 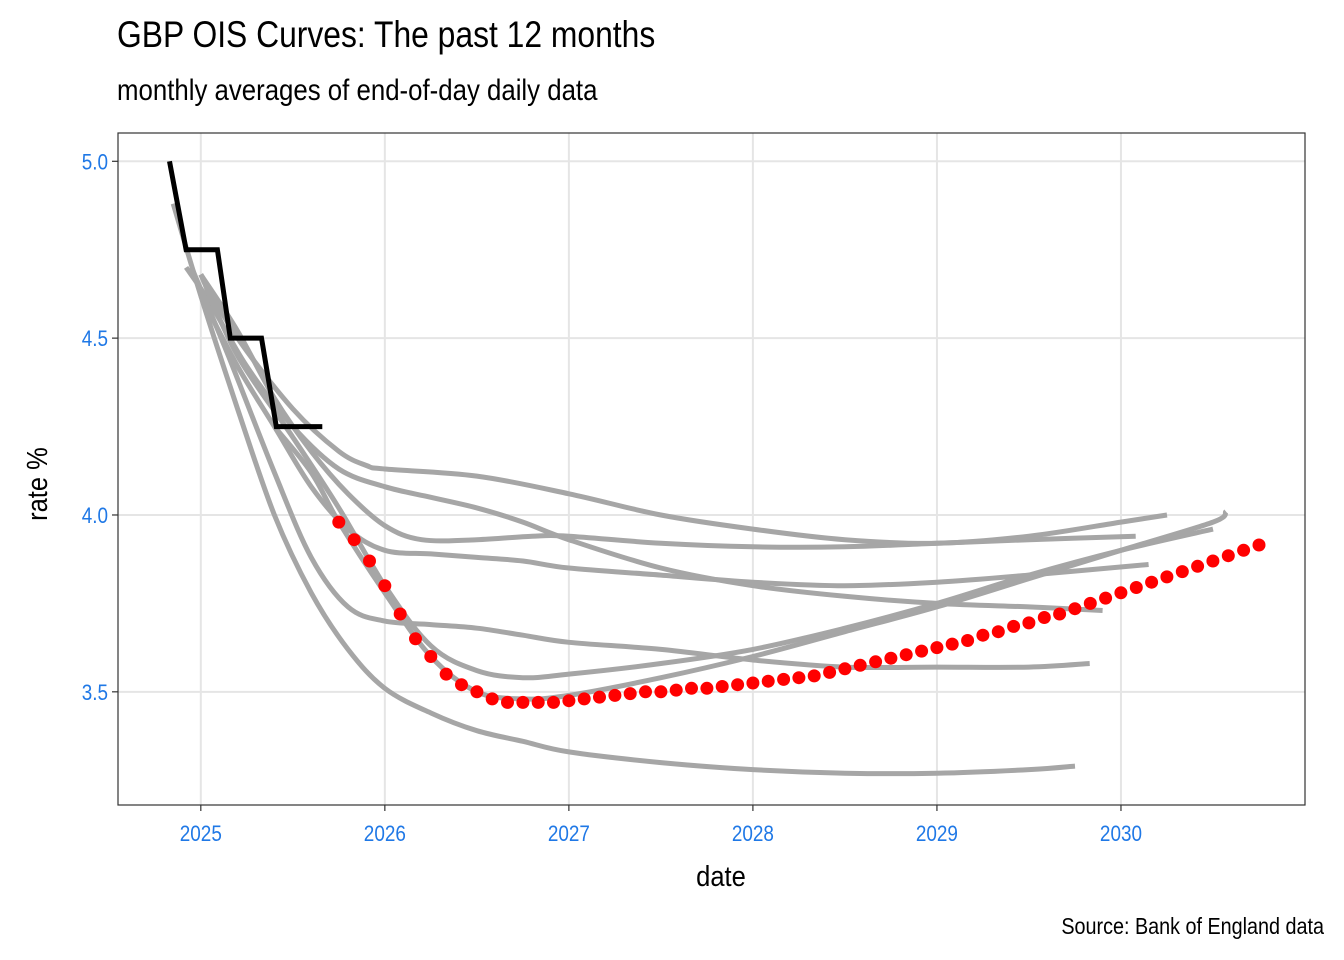 I want to click on x-tick-label: 2028, so click(x=753, y=834).